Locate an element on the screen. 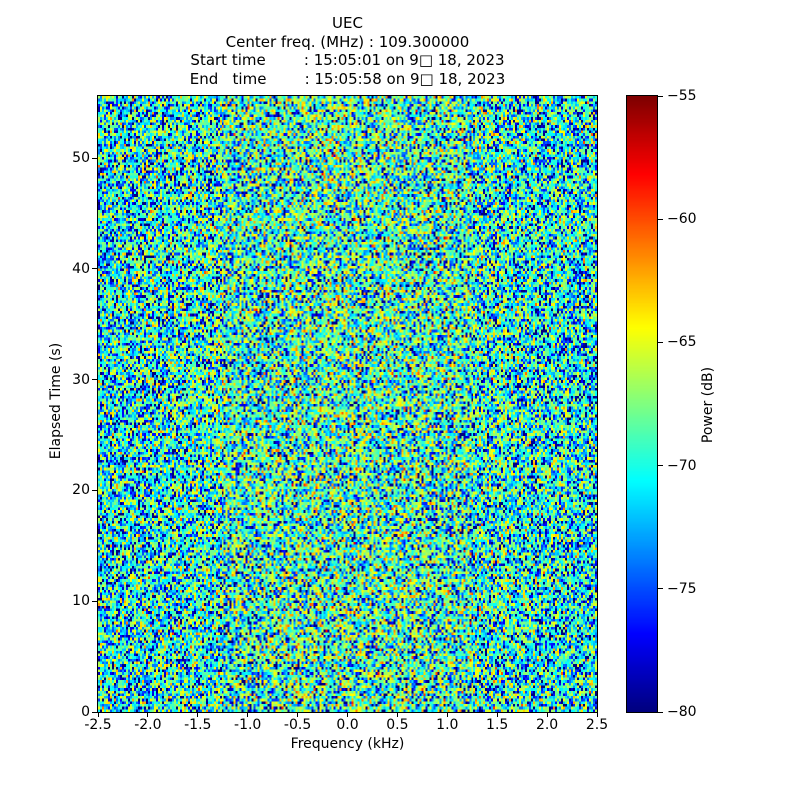 The image size is (800, 800). x-tick-label: 0.0 is located at coordinates (347, 725).